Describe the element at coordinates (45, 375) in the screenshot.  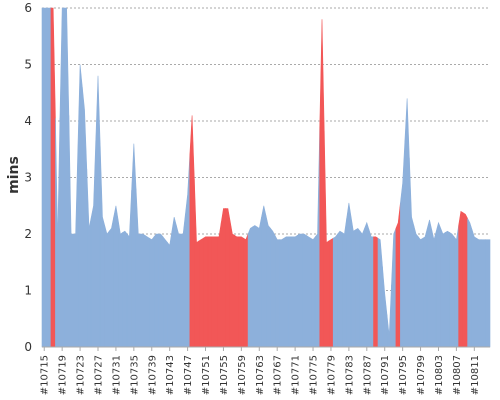
I see `x-tick-label: #10715` at that location.